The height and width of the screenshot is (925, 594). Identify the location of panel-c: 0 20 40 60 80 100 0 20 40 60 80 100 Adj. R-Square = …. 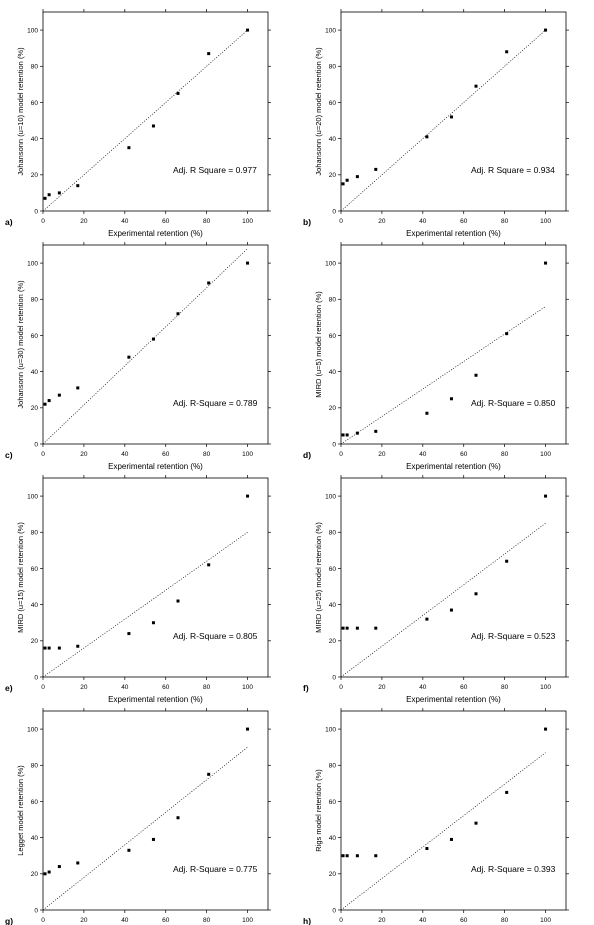
(138, 356).